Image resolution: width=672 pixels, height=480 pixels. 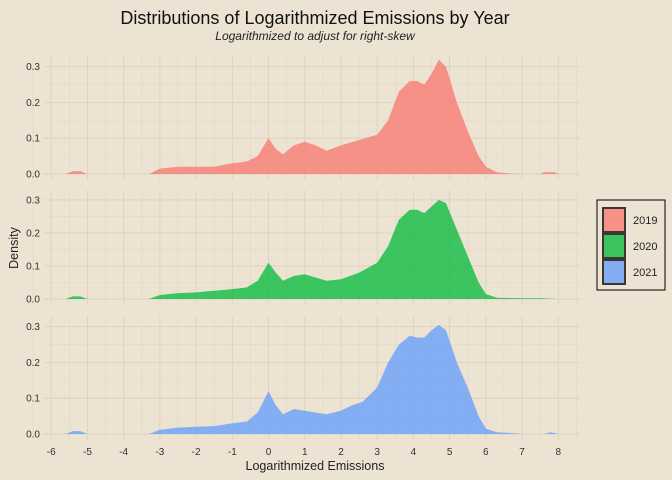 I want to click on x-tick-label: 4, so click(x=414, y=452).